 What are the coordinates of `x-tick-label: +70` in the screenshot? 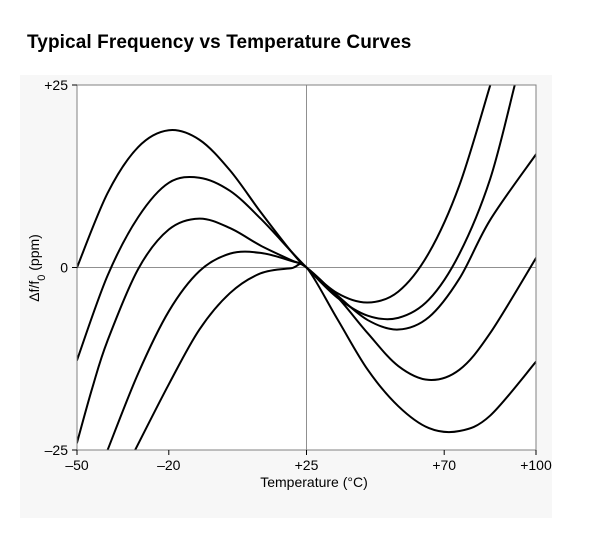 It's located at (444, 465).